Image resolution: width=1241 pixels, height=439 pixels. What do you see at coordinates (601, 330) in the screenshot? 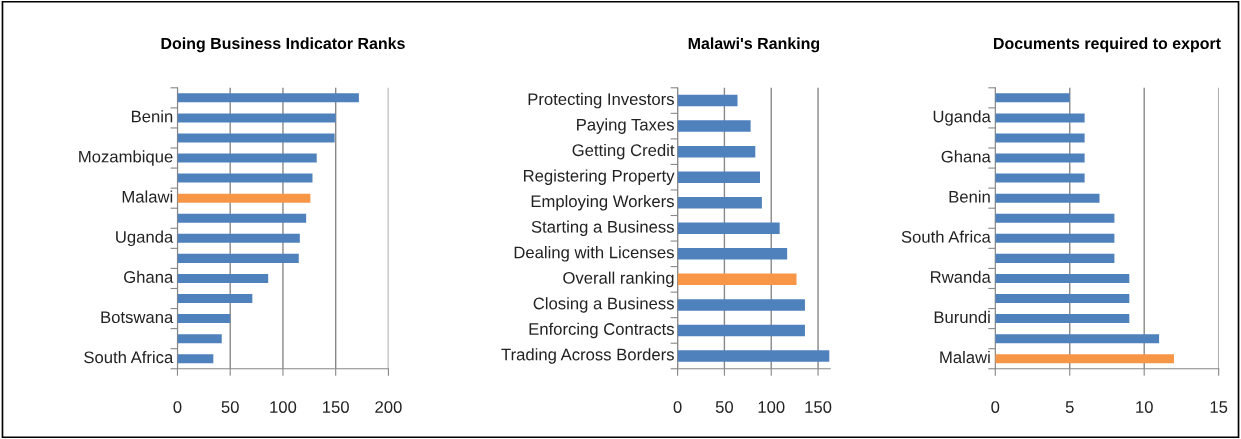
I see `y-tick-label: Enforcing Contracts` at bounding box center [601, 330].